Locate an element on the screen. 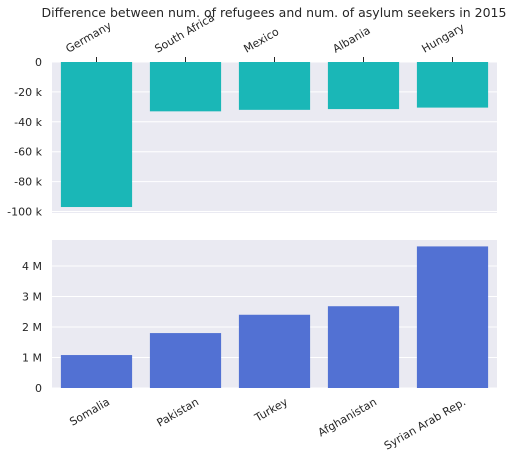 This screenshot has width=511, height=459. bottom-x-tick-label: Pakistan is located at coordinates (178, 412).